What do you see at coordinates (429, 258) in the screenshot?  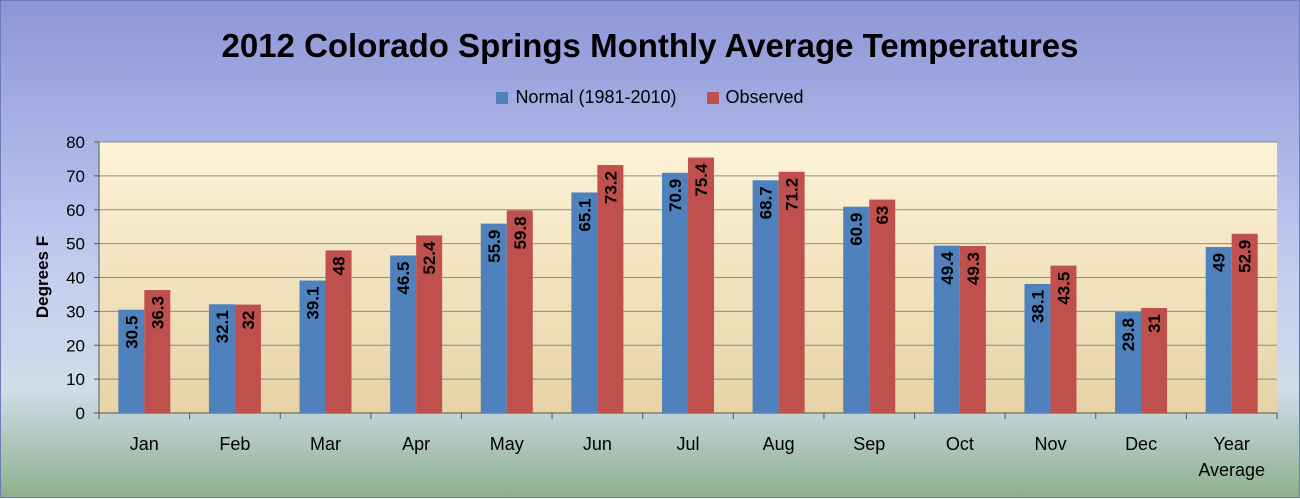 I see `data-label: 52.4` at bounding box center [429, 258].